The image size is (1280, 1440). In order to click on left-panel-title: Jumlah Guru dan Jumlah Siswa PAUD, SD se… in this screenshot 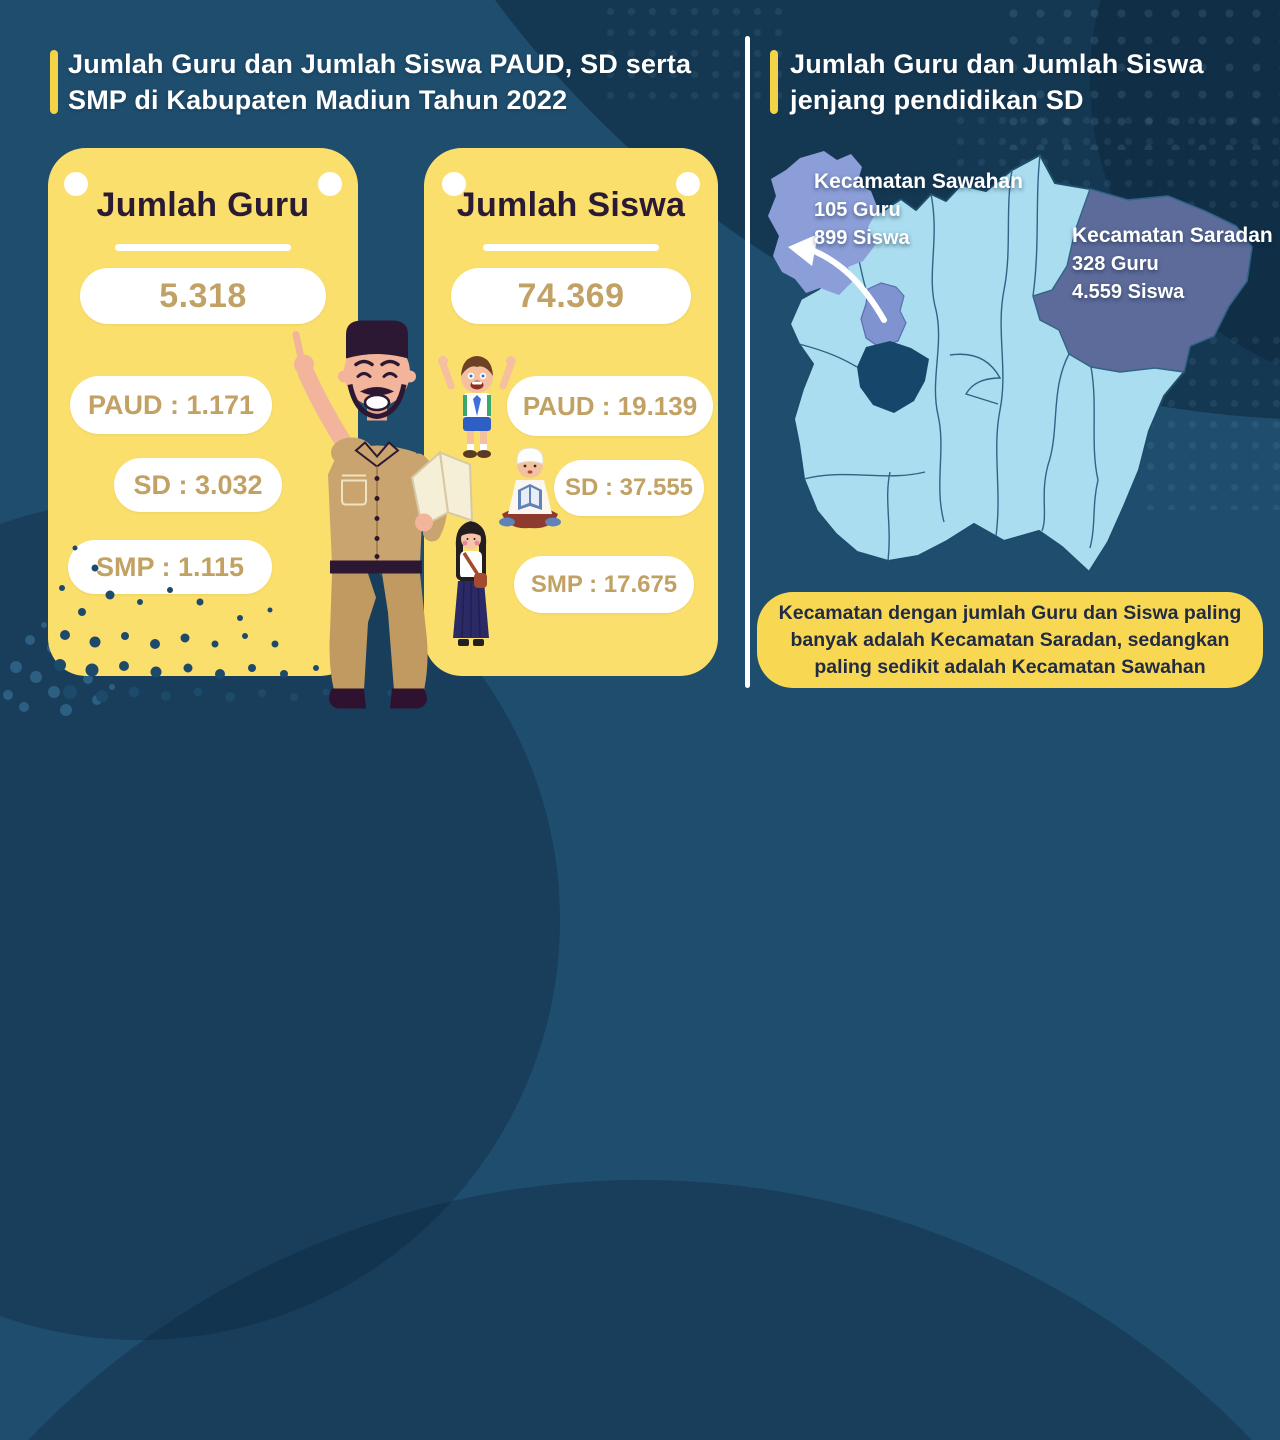, I will do `click(380, 82)`.